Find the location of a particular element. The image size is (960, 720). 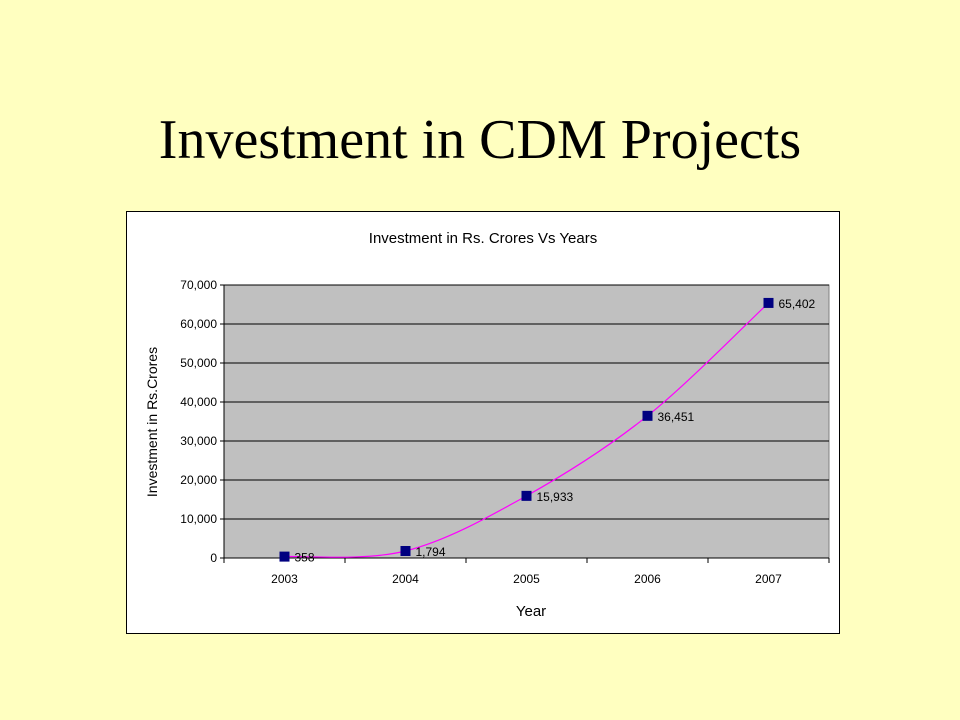

x-axis: 2003 2004 2005 2006 2007 is located at coordinates (526, 571).